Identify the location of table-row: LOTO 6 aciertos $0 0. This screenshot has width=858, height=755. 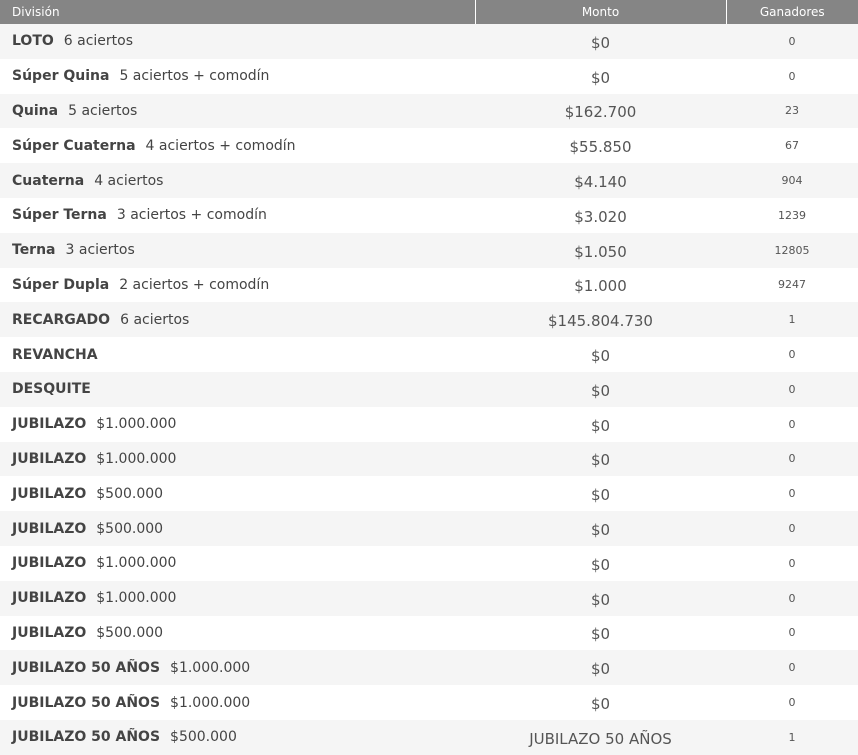
(429, 41).